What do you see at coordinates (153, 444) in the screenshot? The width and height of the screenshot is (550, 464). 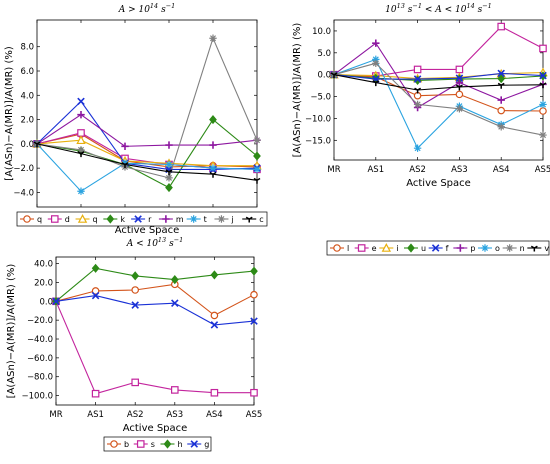 I see `legend-label: s` at bounding box center [153, 444].